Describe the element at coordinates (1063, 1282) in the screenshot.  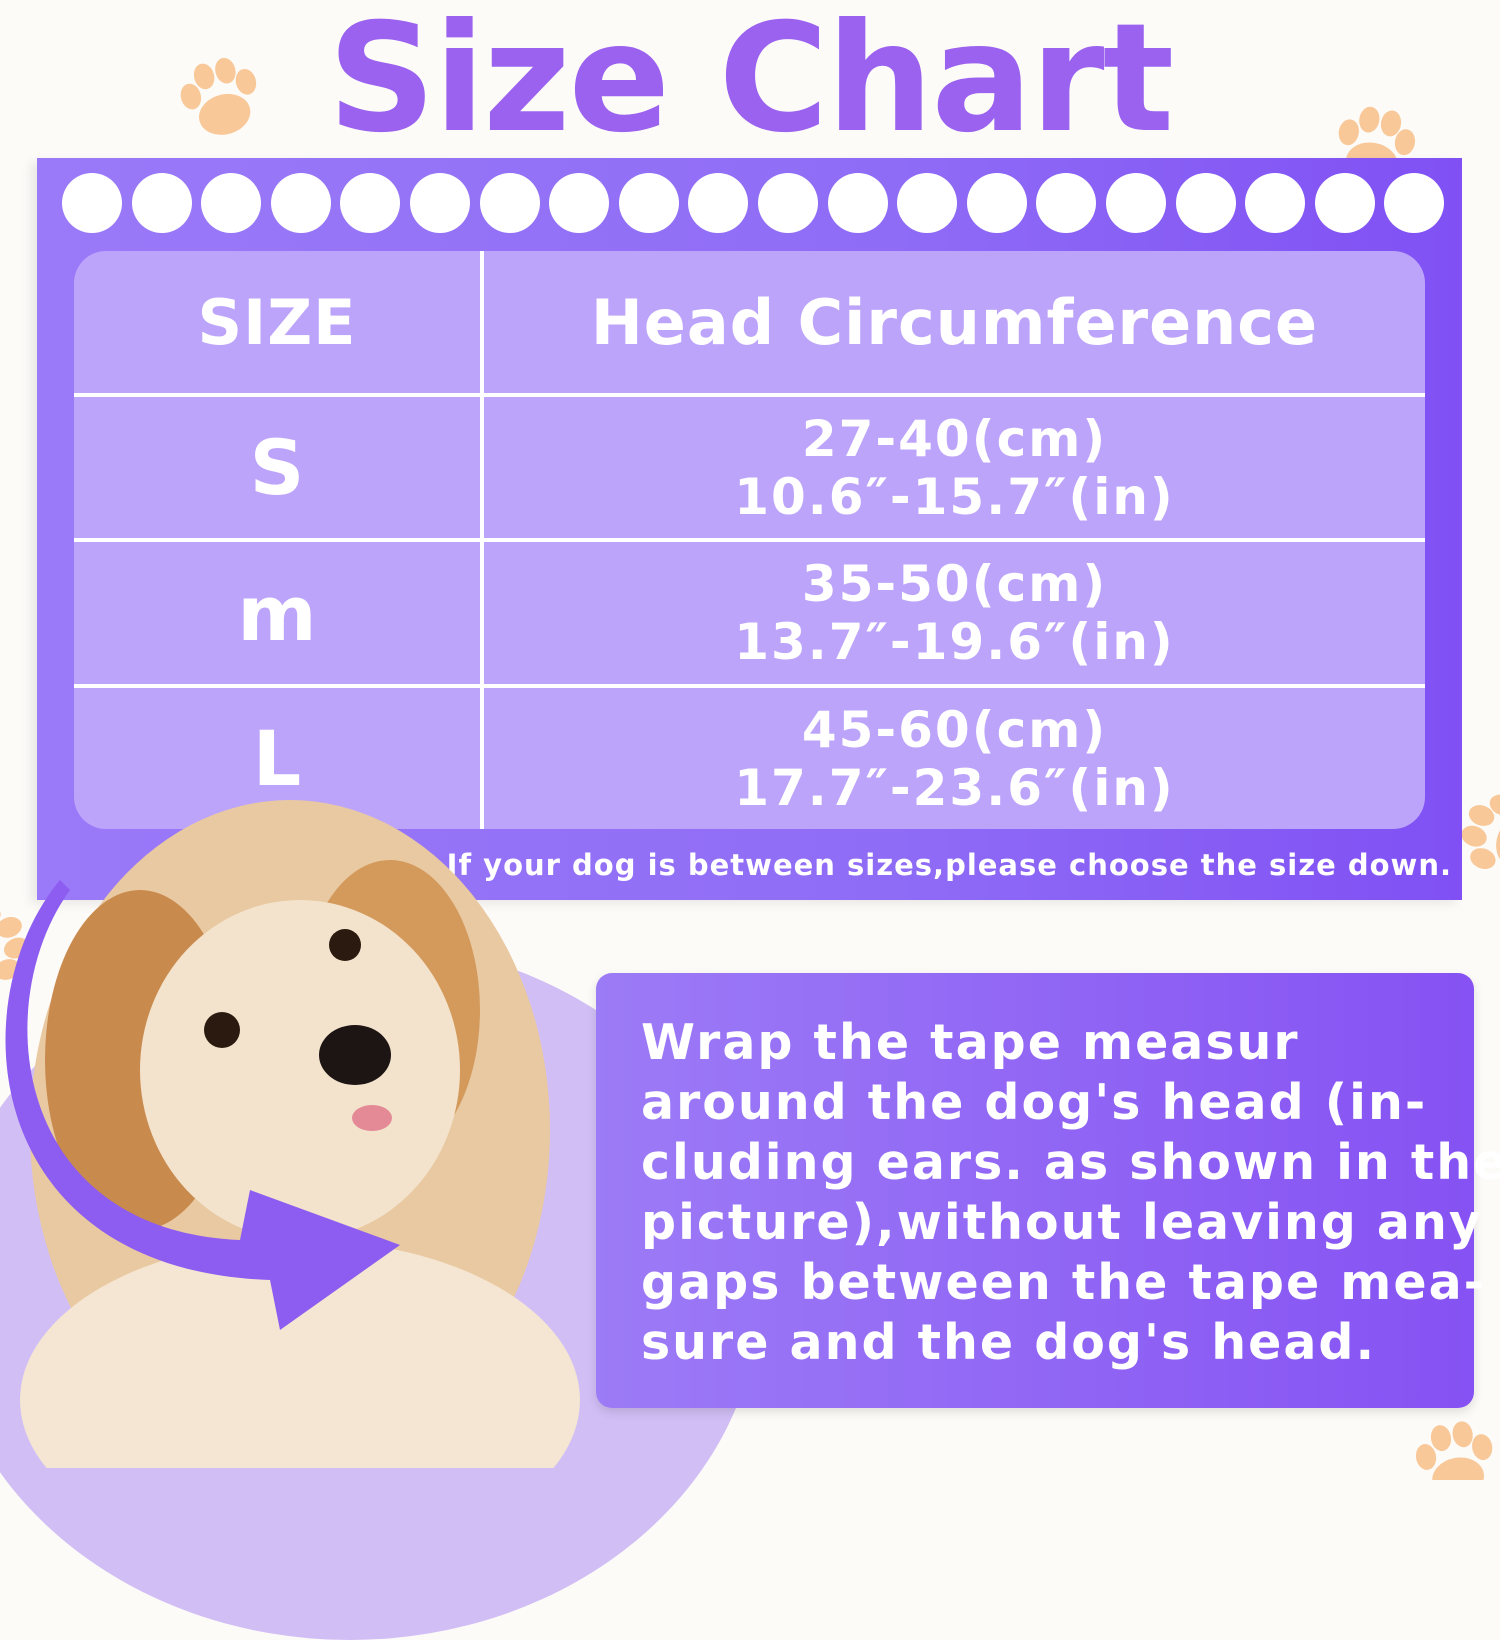
I see `instruction-line: gaps between the tape mea-` at that location.